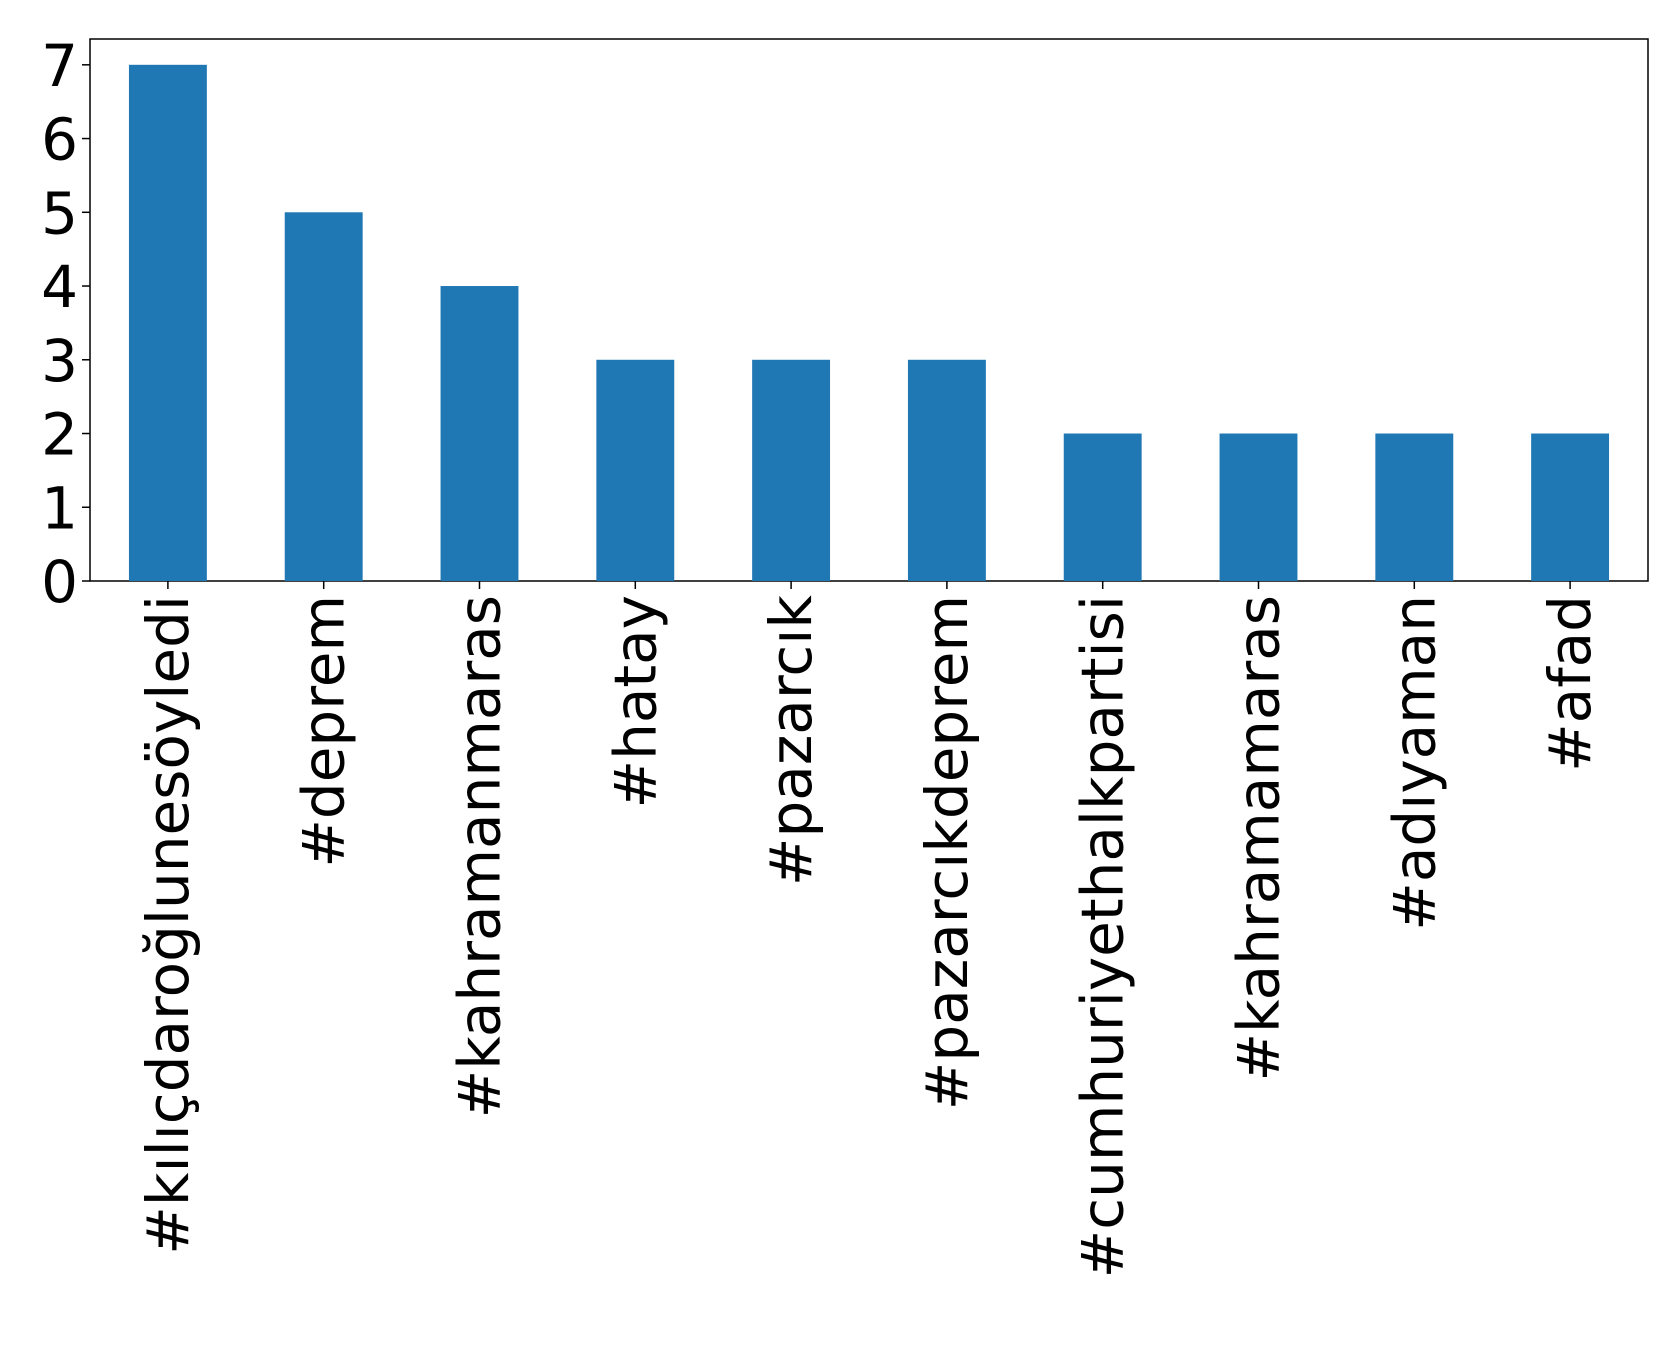 This screenshot has width=1679, height=1364. I want to click on x-tick-label: #hatay, so click(635, 702).